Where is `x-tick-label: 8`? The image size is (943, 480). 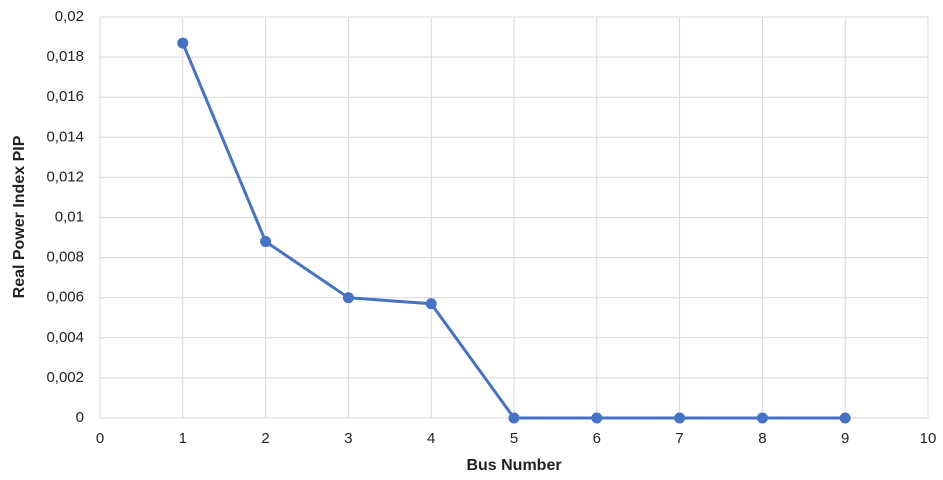
x-tick-label: 8 is located at coordinates (762, 438).